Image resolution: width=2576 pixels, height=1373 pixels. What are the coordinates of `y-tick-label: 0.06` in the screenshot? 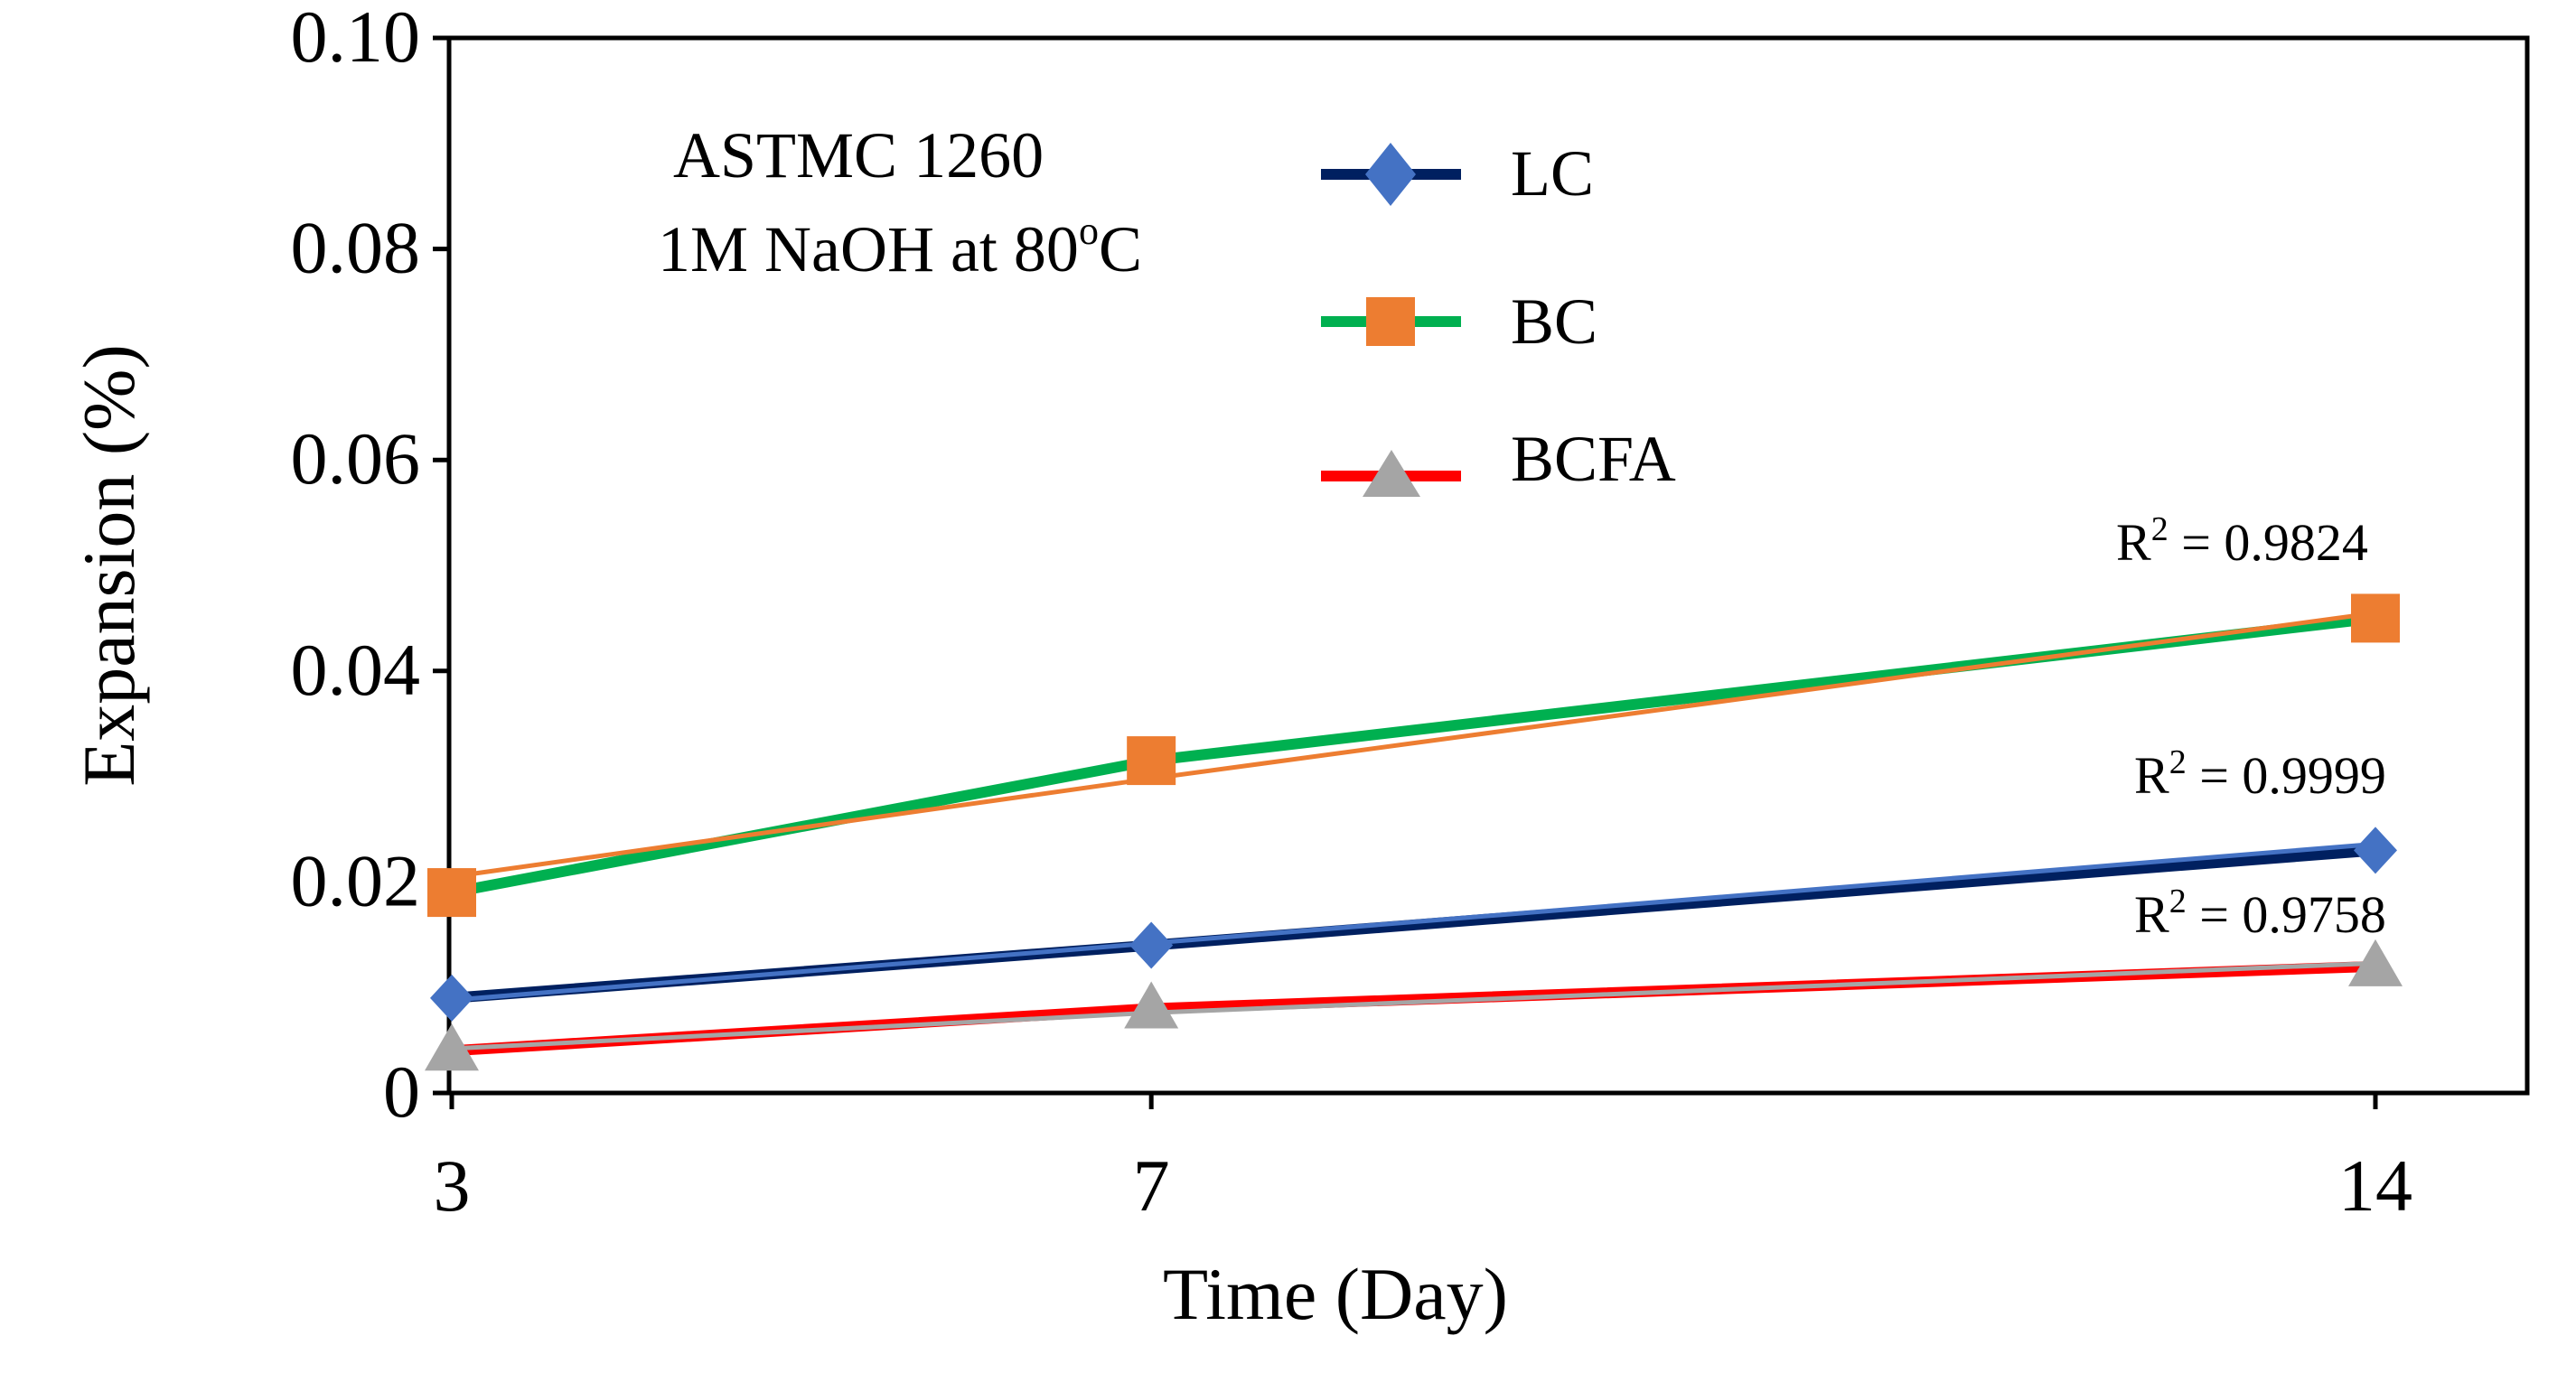 It's located at (356, 458).